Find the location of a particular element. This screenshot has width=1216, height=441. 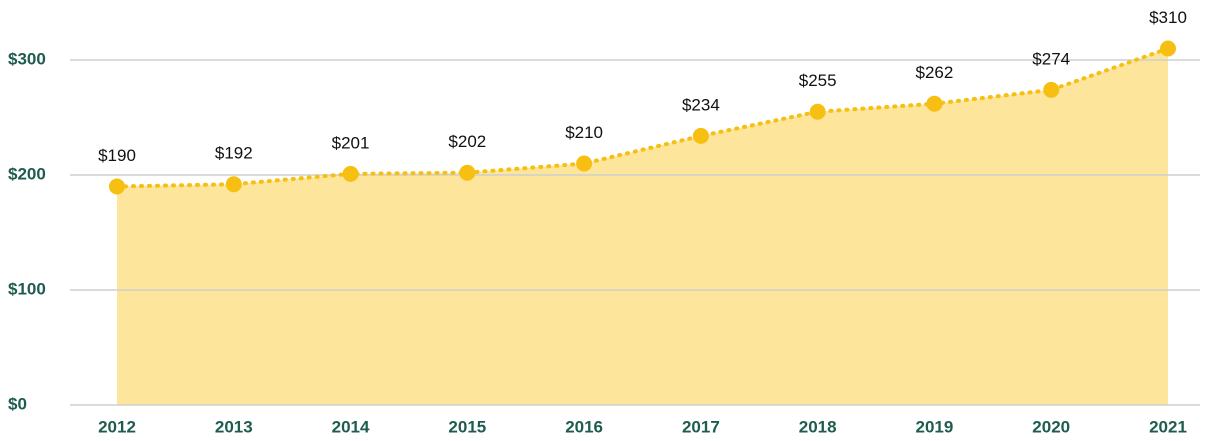

data-label: $202 is located at coordinates (467, 141).